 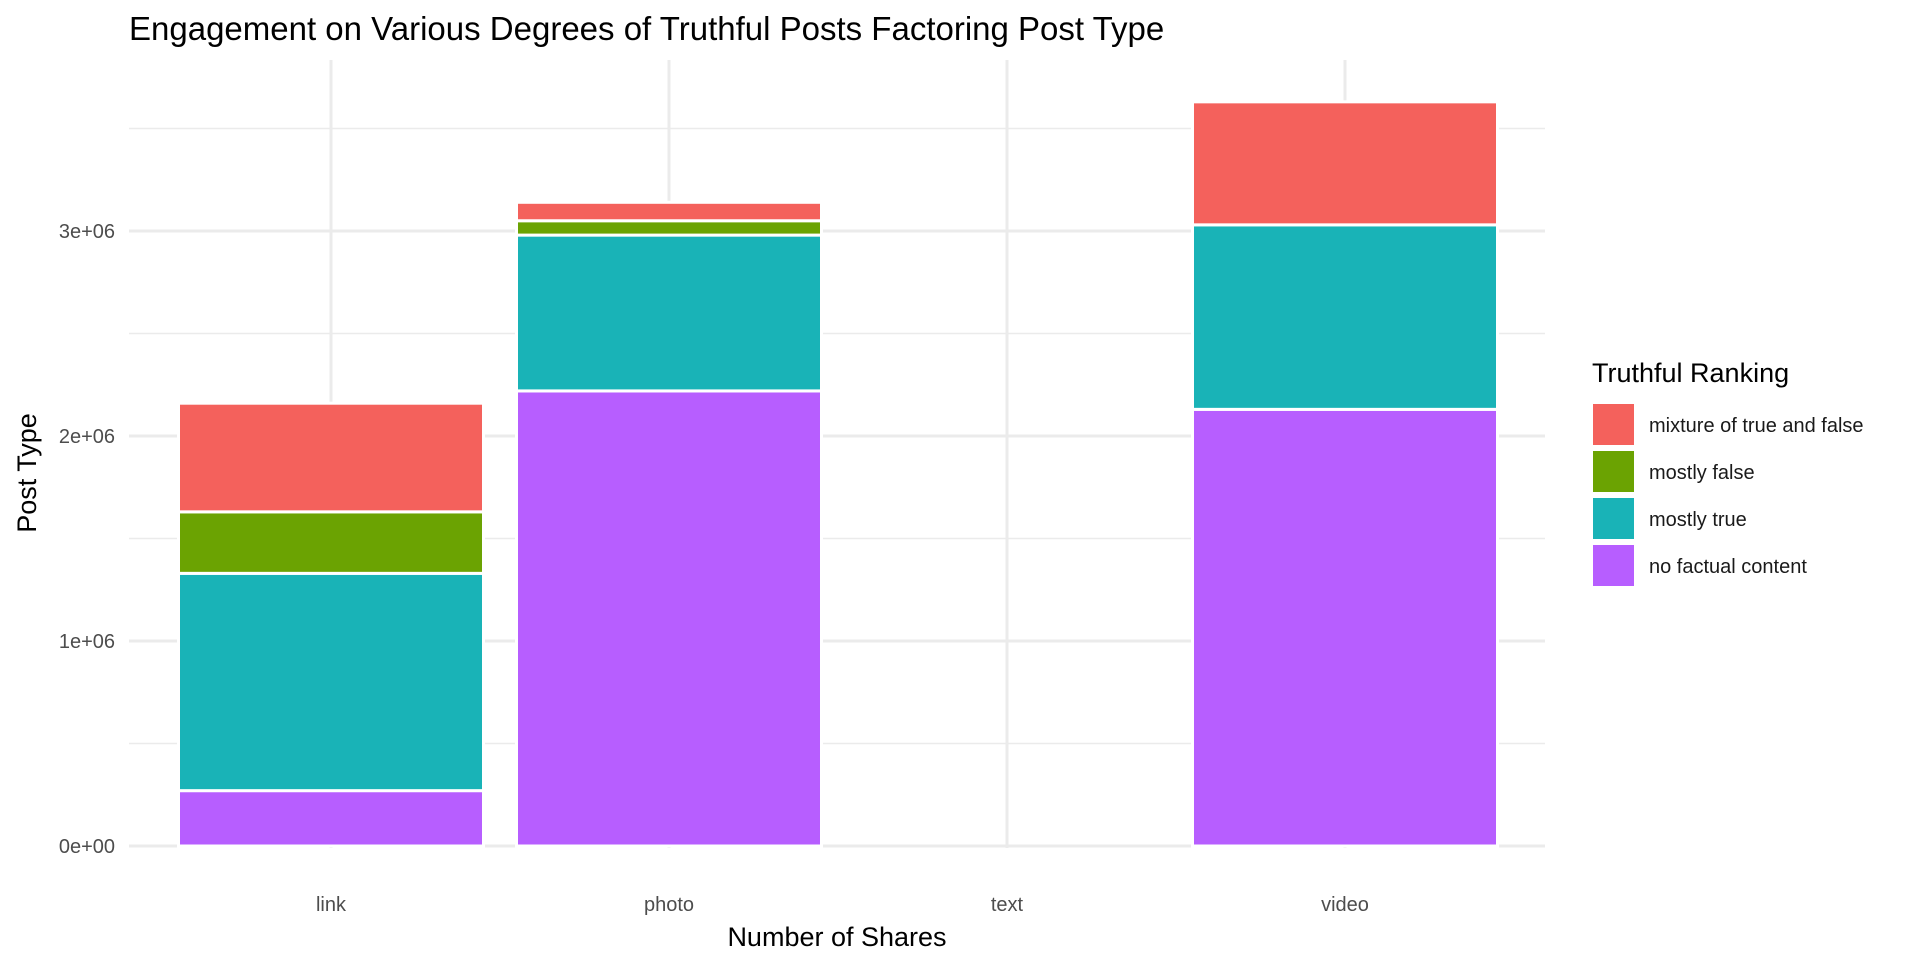 What do you see at coordinates (331, 818) in the screenshot?
I see `bar-segment-no-factual-content-link` at bounding box center [331, 818].